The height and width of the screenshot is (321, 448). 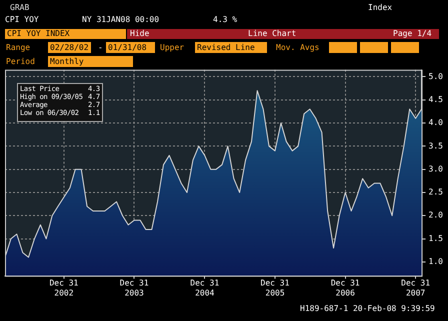 I want to click on x-tick-label: Dec 31 2003, so click(x=134, y=288).